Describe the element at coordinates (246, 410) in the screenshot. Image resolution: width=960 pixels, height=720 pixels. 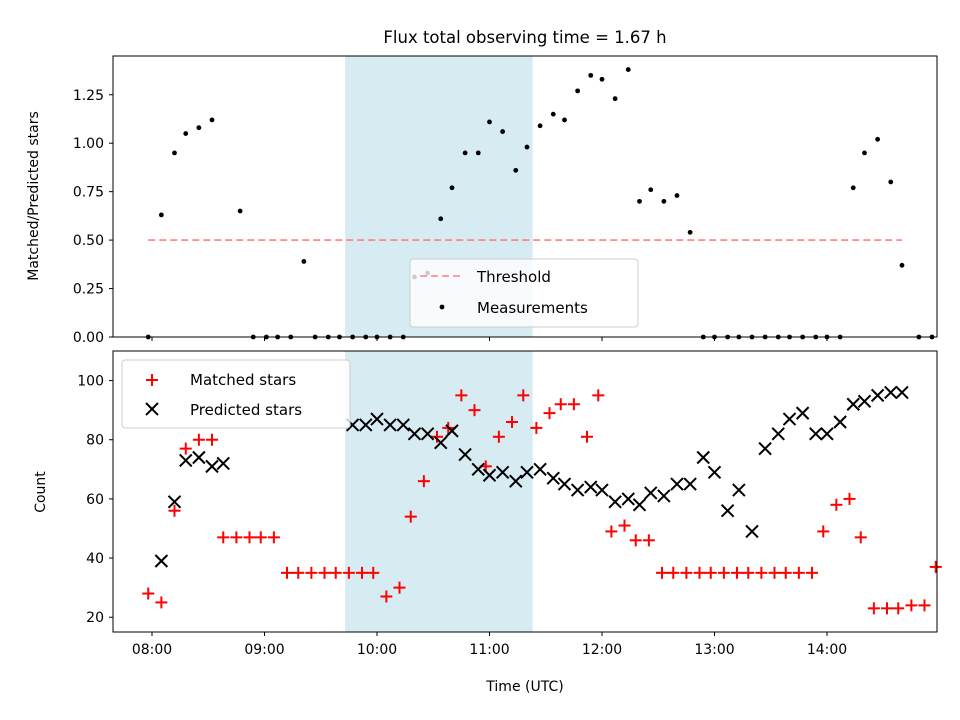
I see `legend-predicted-label: Predicted stars` at that location.